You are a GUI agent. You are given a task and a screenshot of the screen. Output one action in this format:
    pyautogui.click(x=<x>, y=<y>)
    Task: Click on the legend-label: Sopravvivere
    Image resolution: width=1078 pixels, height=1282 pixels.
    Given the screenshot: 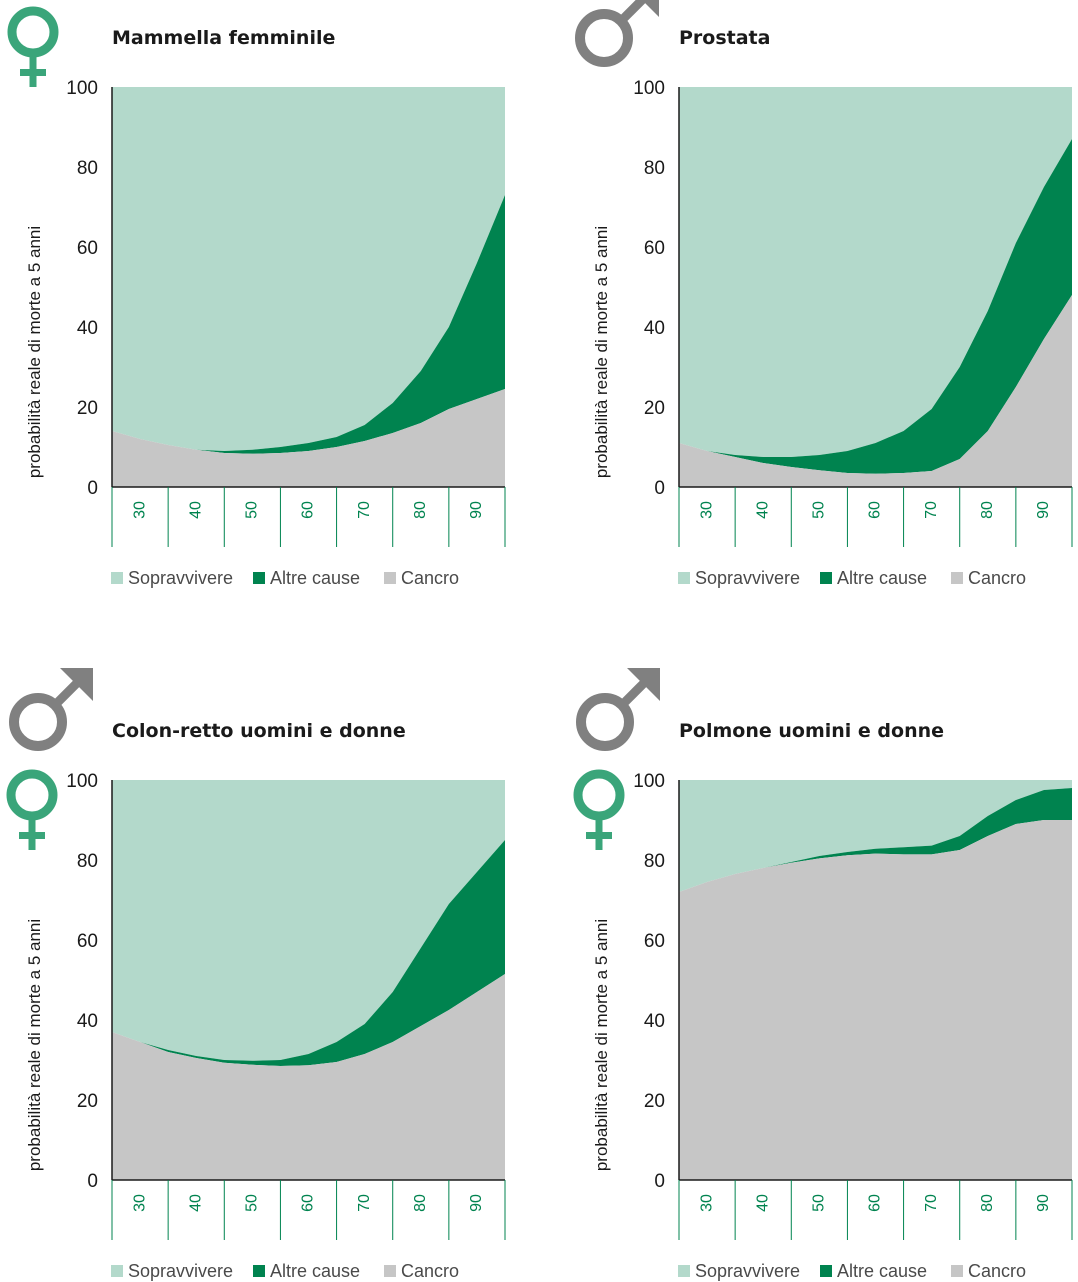 What is the action you would take?
    pyautogui.click(x=180, y=578)
    